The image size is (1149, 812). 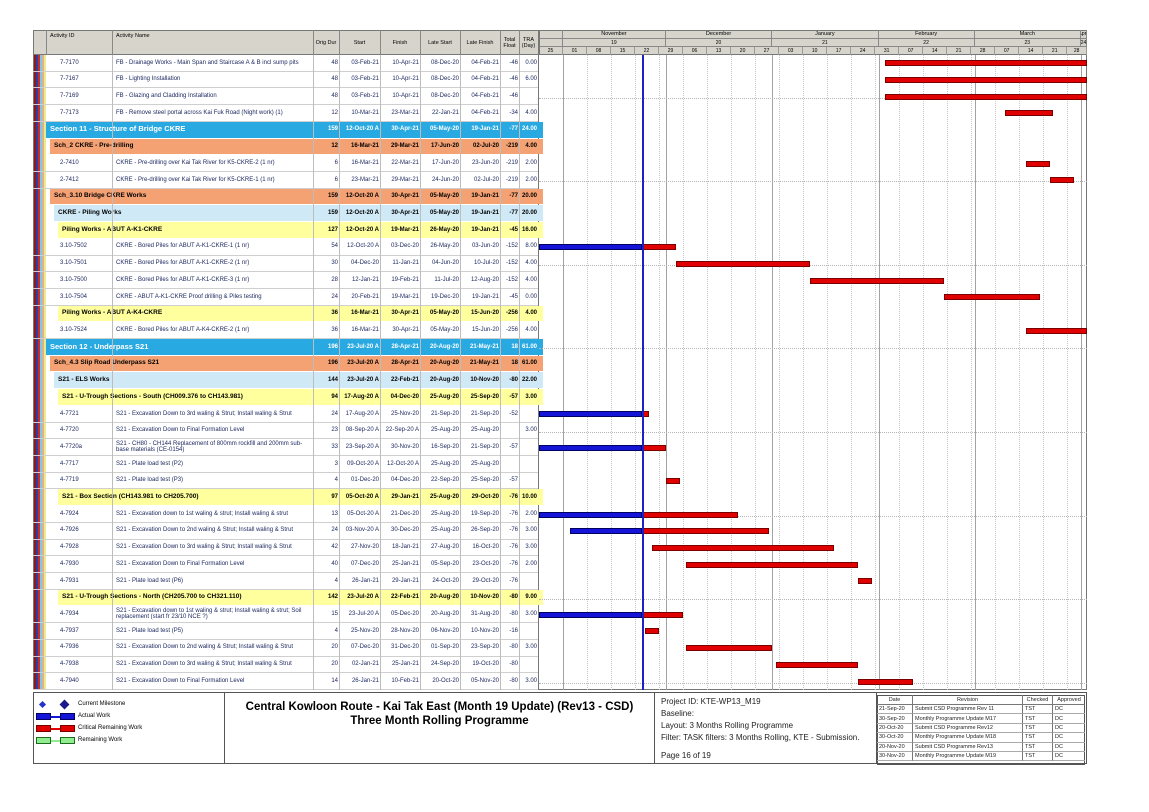 I want to click on cell-activity-id: 4-7934, so click(x=69, y=614).